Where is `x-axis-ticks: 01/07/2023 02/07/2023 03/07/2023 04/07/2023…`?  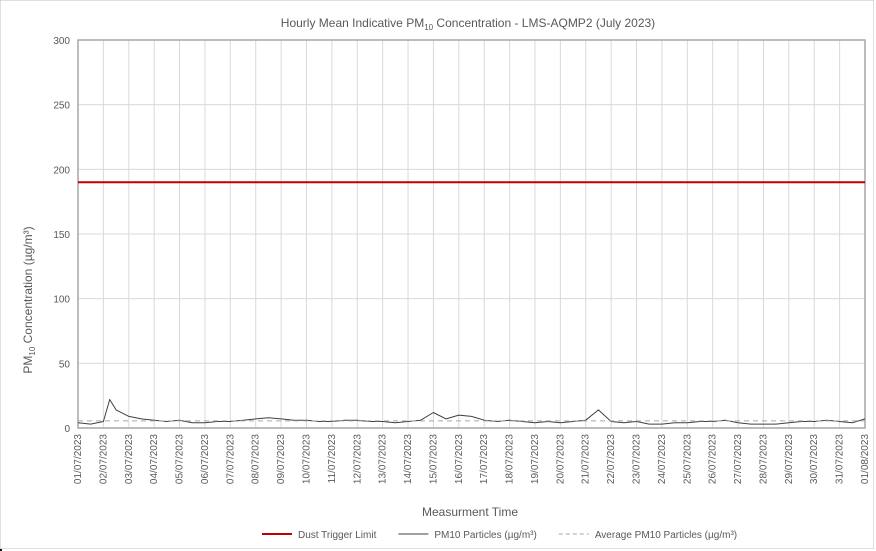
x-axis-ticks: 01/07/2023 02/07/2023 03/07/2023 04/07/2023… is located at coordinates (472, 459).